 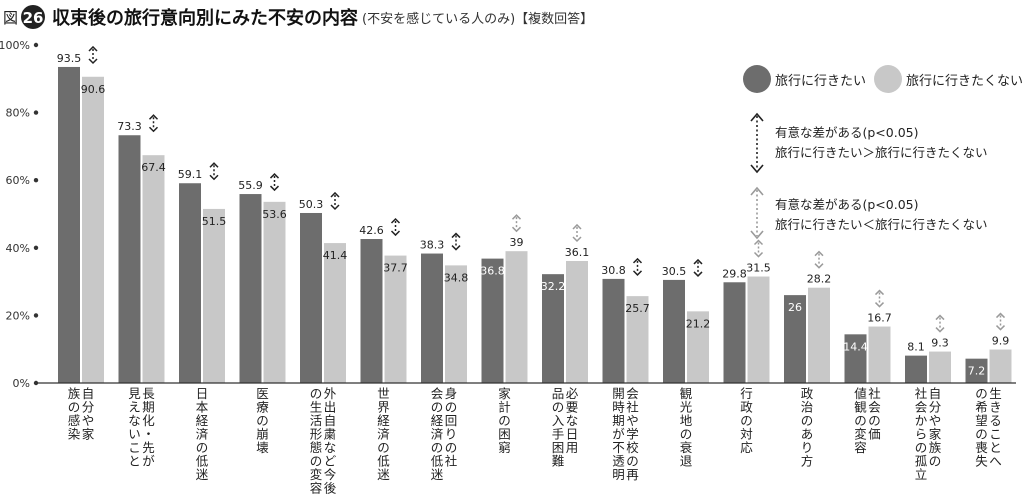 I want to click on x-category-label: か, so click(x=921, y=420).